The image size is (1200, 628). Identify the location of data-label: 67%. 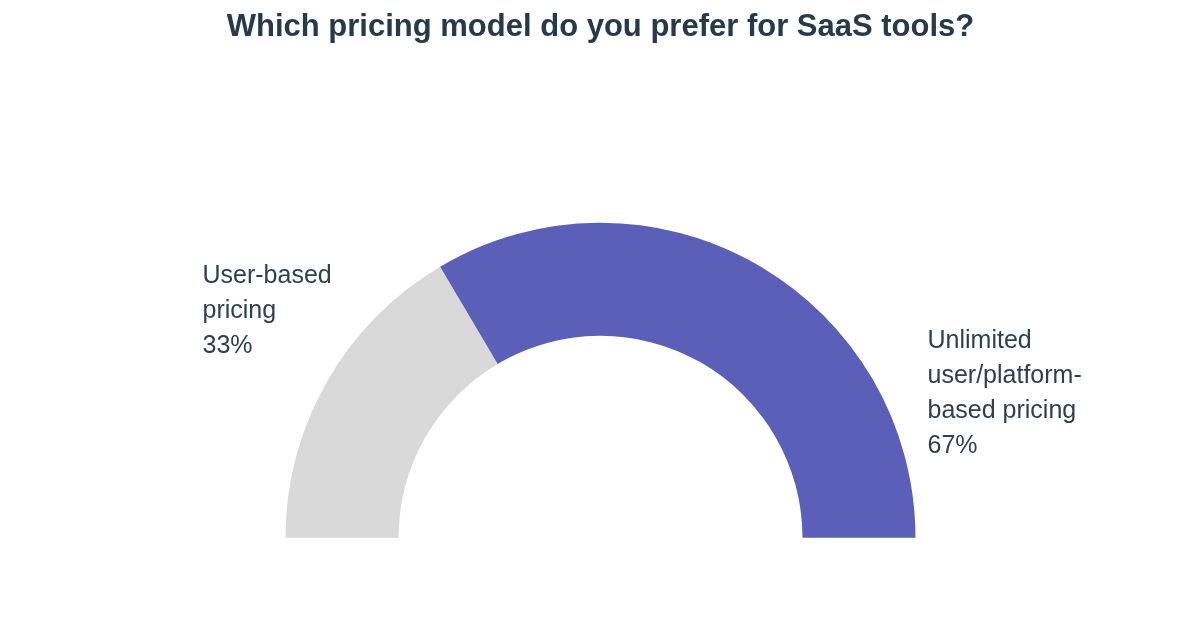
(952, 444).